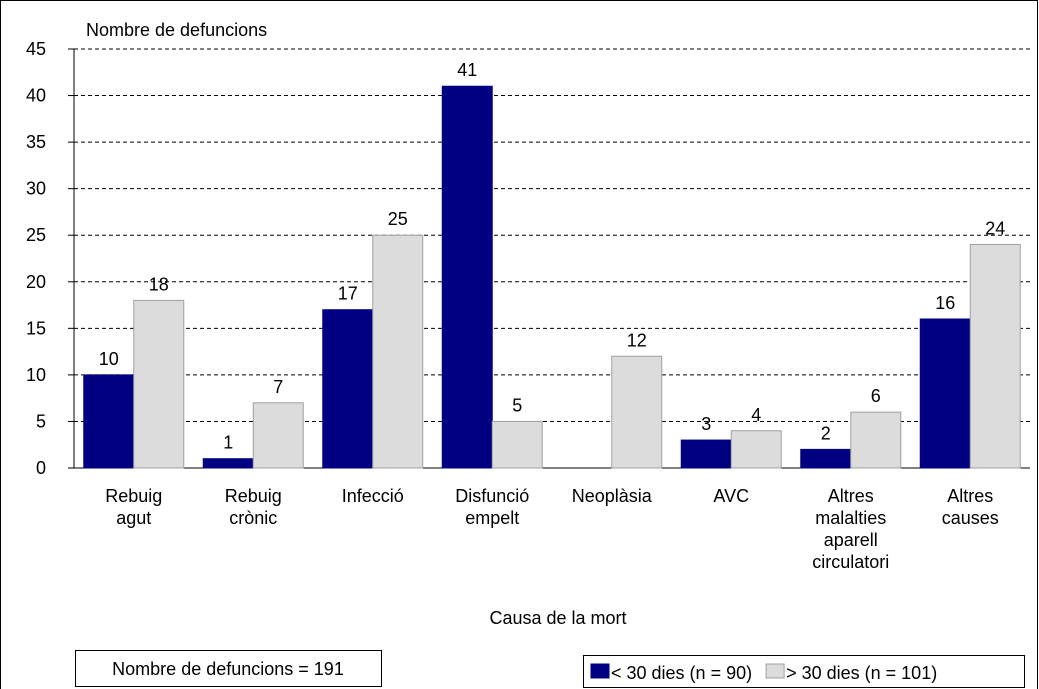  I want to click on data-label: 12, so click(637, 340).